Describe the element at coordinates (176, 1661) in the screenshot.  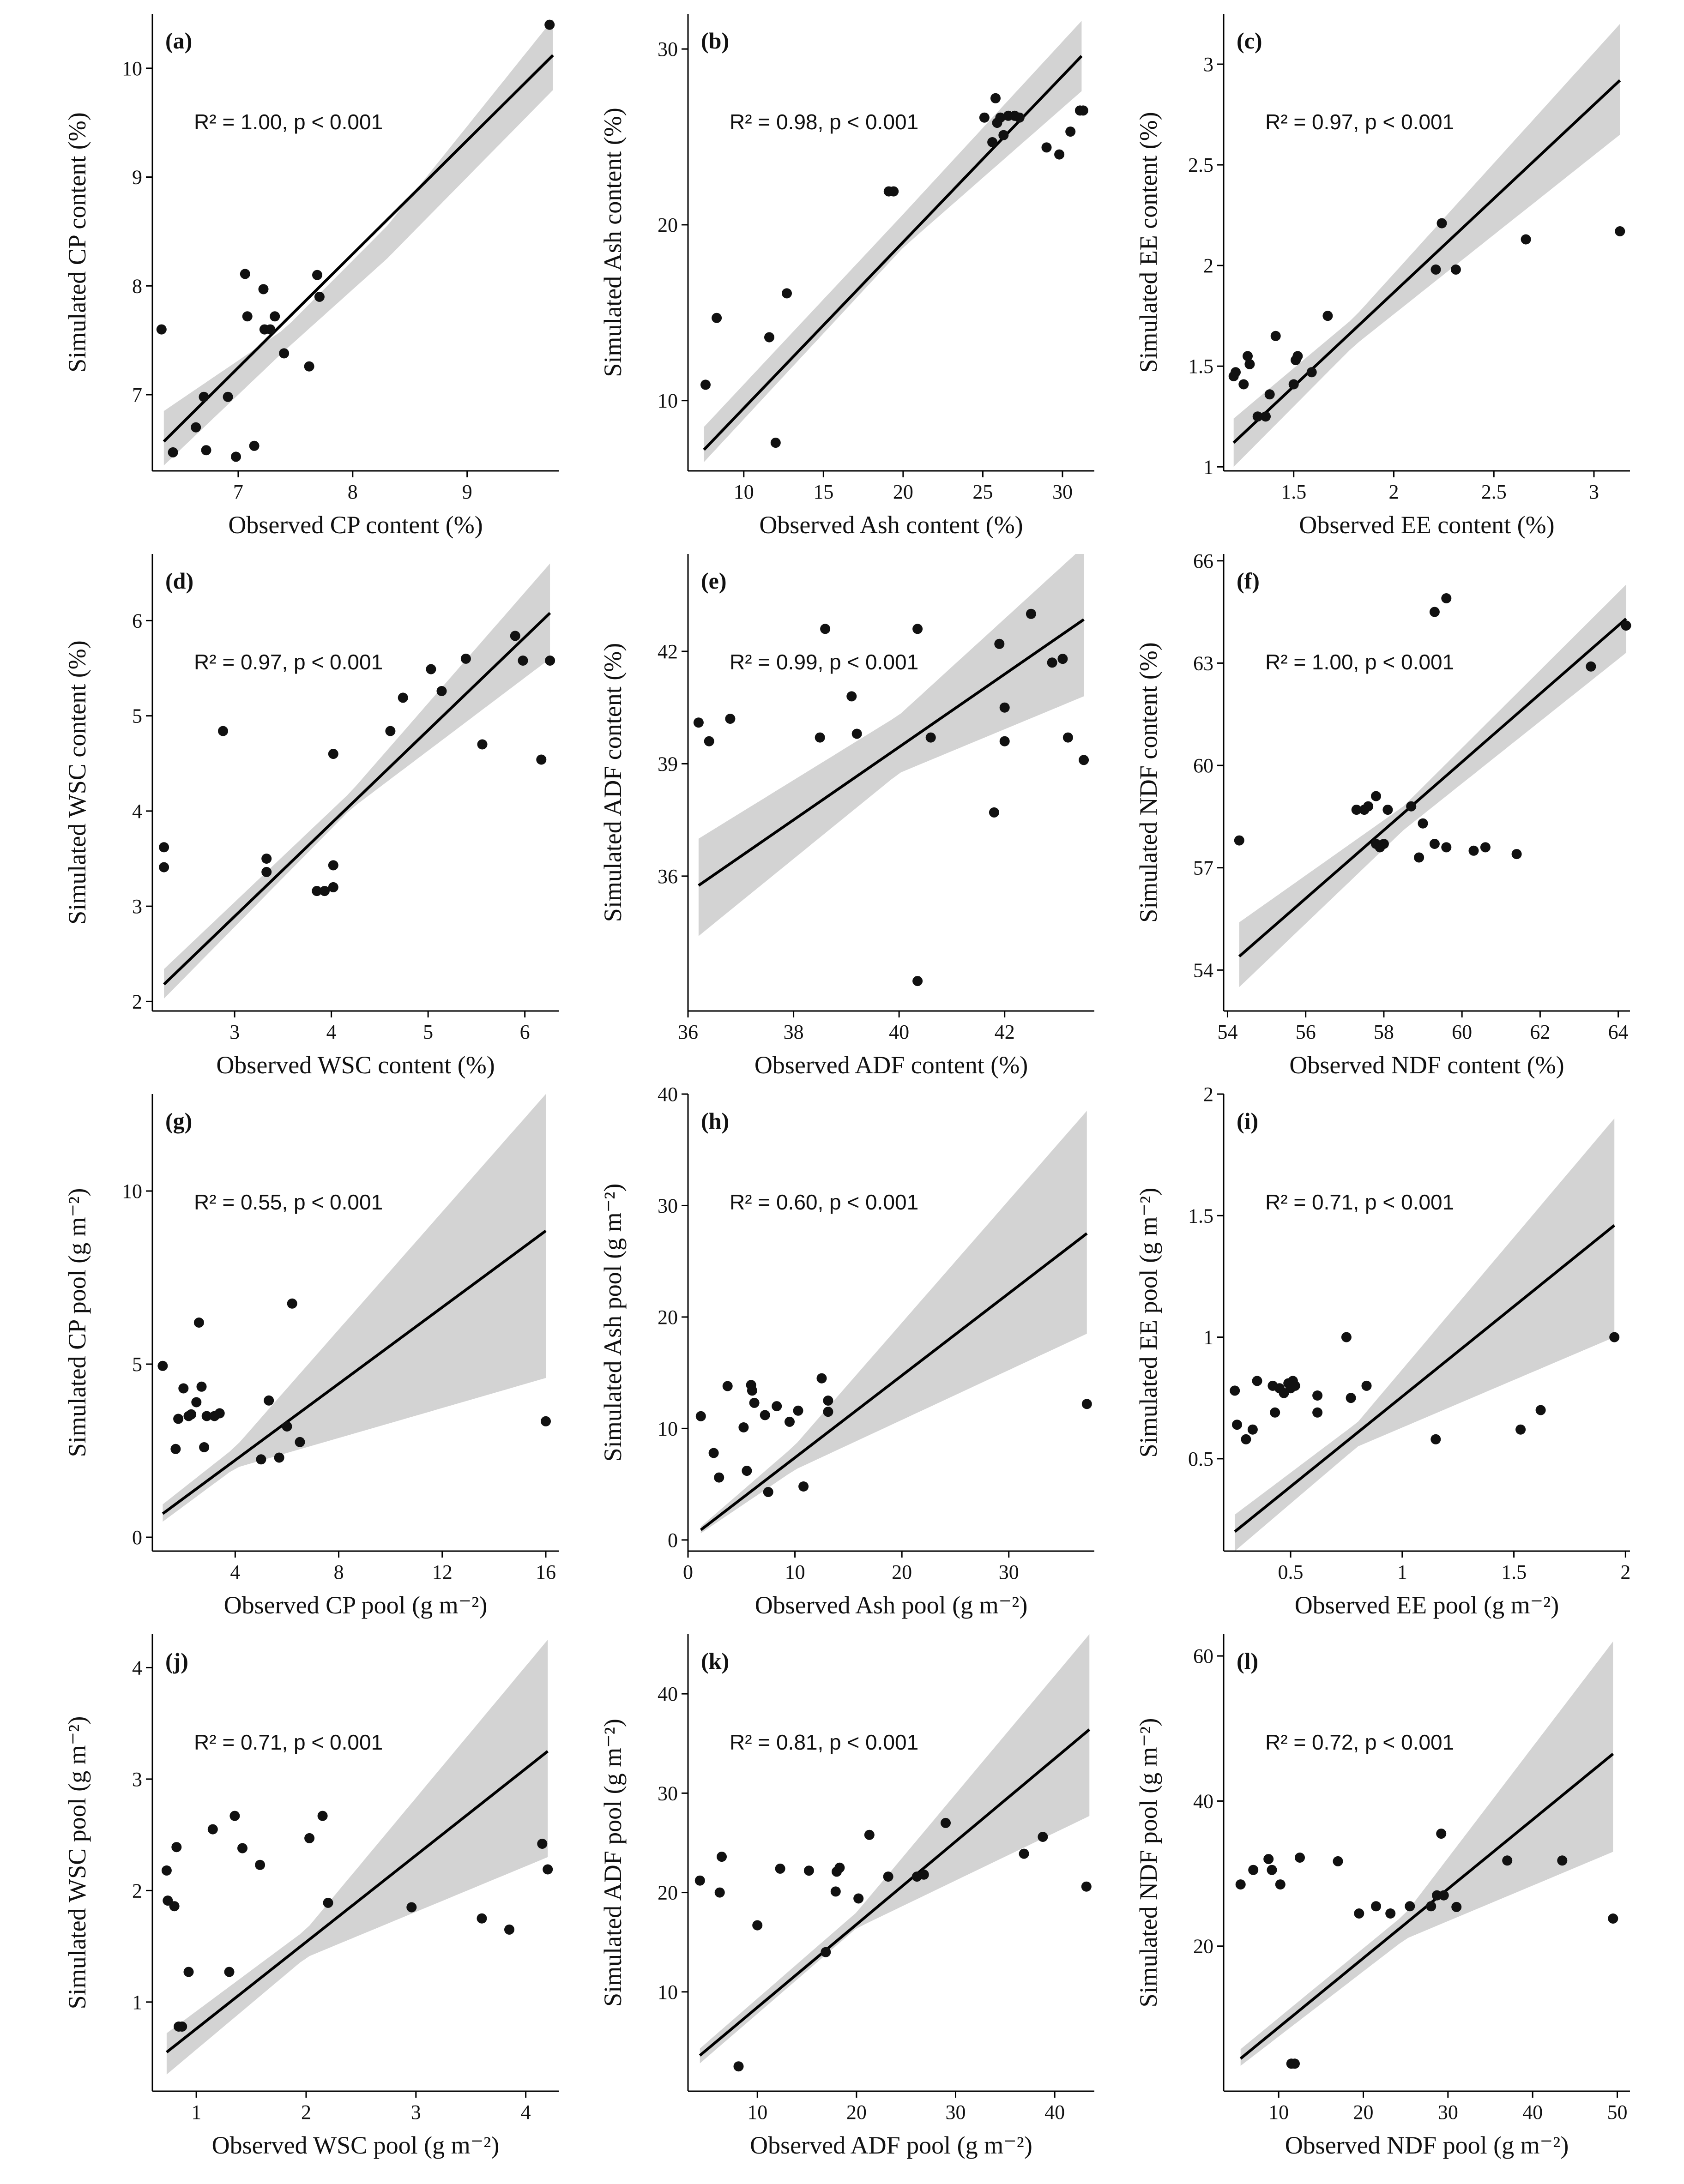
I see `panel-label: (j)` at that location.